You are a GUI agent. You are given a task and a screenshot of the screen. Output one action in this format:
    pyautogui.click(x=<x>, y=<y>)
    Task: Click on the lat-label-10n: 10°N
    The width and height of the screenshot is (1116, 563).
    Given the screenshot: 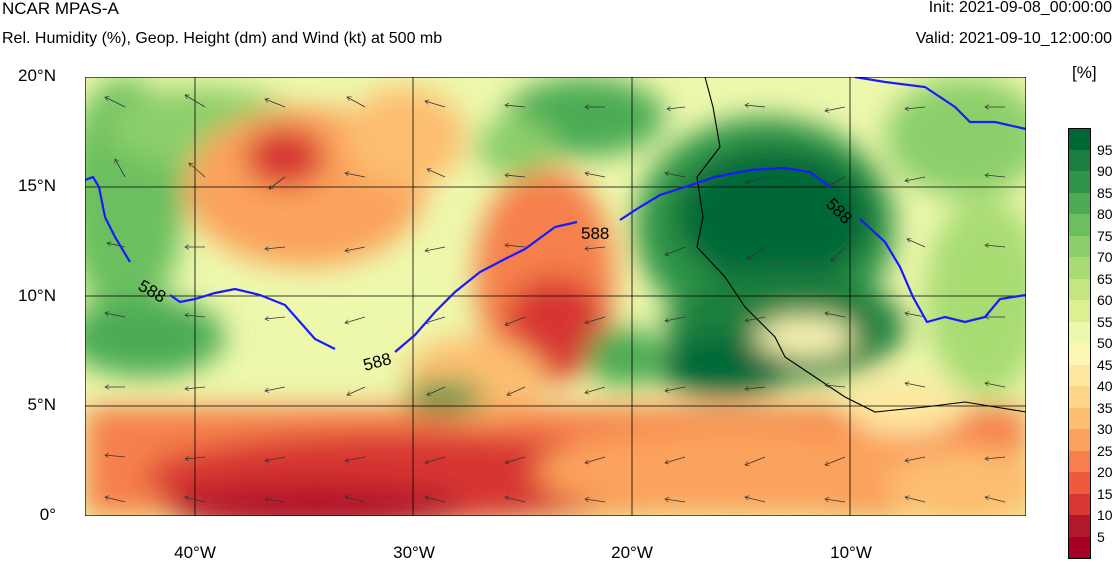 What is the action you would take?
    pyautogui.click(x=37, y=295)
    